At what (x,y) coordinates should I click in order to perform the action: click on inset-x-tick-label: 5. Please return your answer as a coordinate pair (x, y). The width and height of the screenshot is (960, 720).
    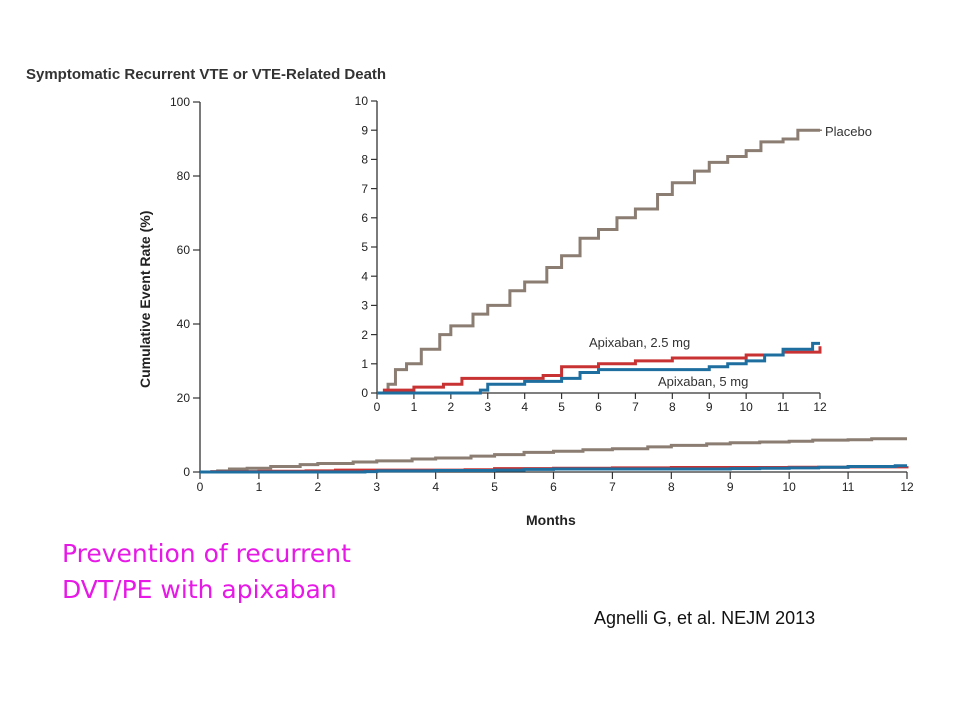
    Looking at the image, I should click on (561, 407).